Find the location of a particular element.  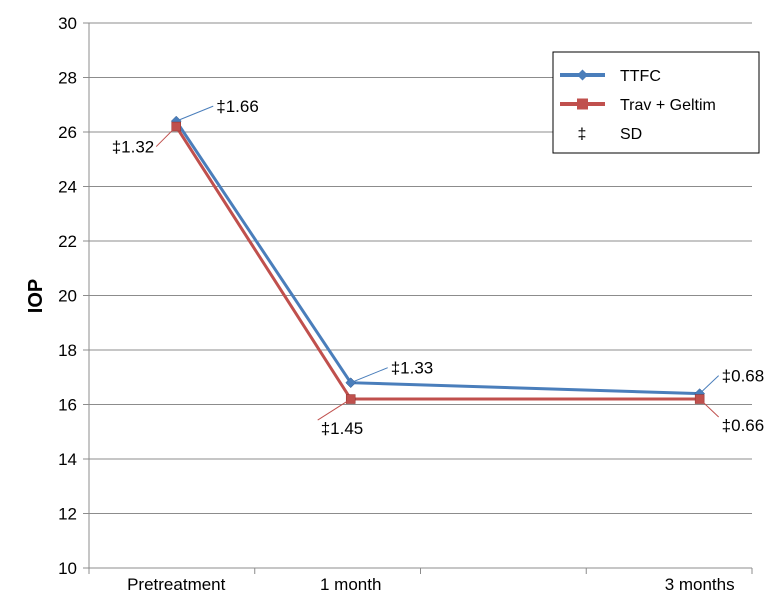

y-axis-title: IOP is located at coordinates (36, 296).